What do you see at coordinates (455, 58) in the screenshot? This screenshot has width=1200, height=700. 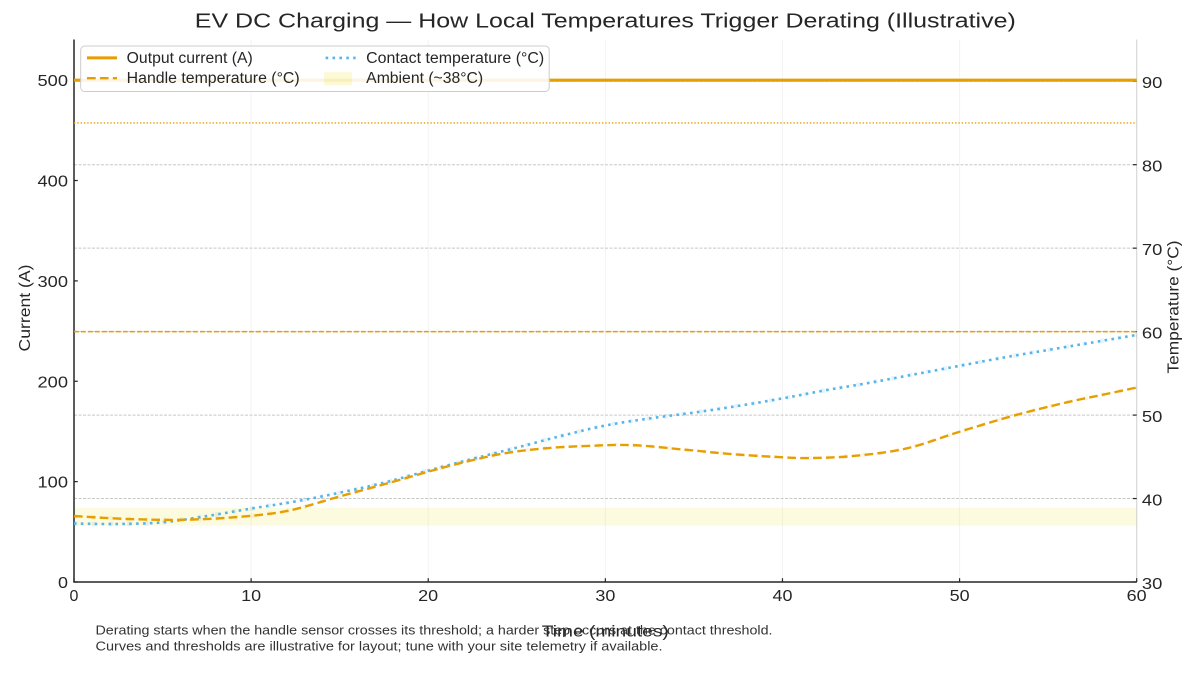 I see `svg-text: Contact temperature (°C)` at bounding box center [455, 58].